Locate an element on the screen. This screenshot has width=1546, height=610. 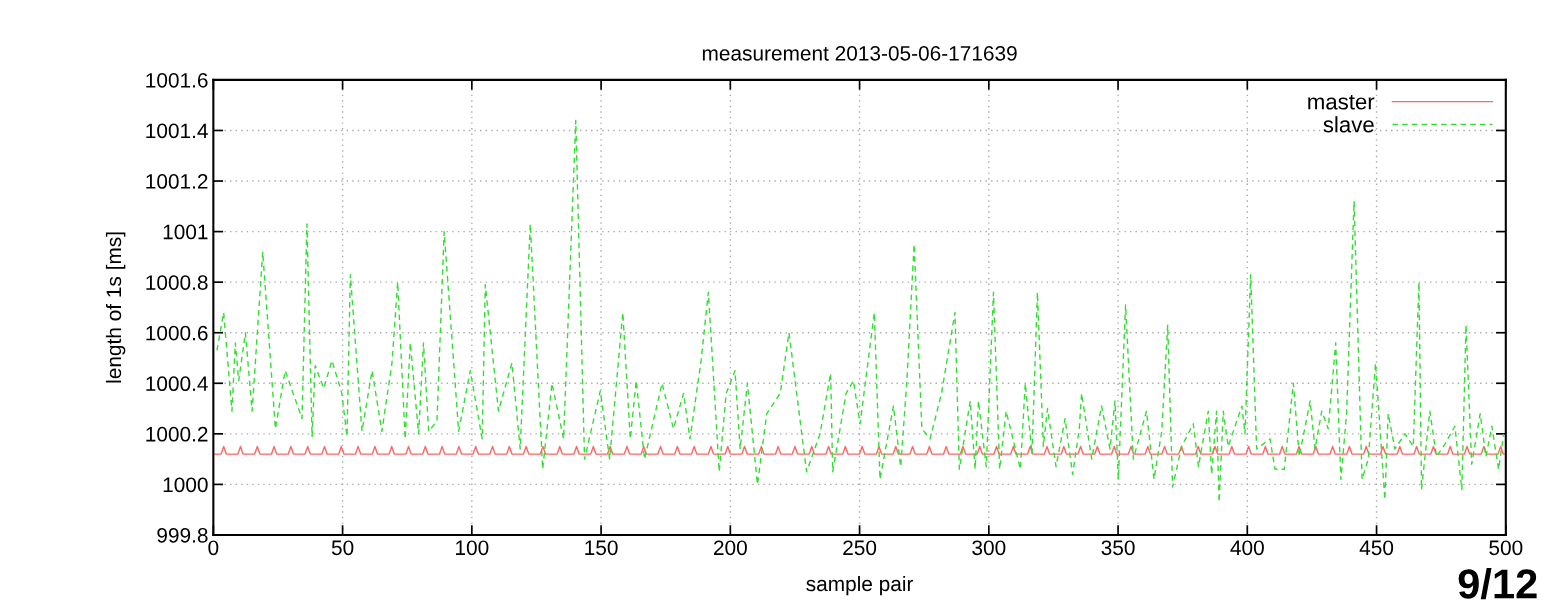
x-axis-title: sample pair is located at coordinates (860, 585).